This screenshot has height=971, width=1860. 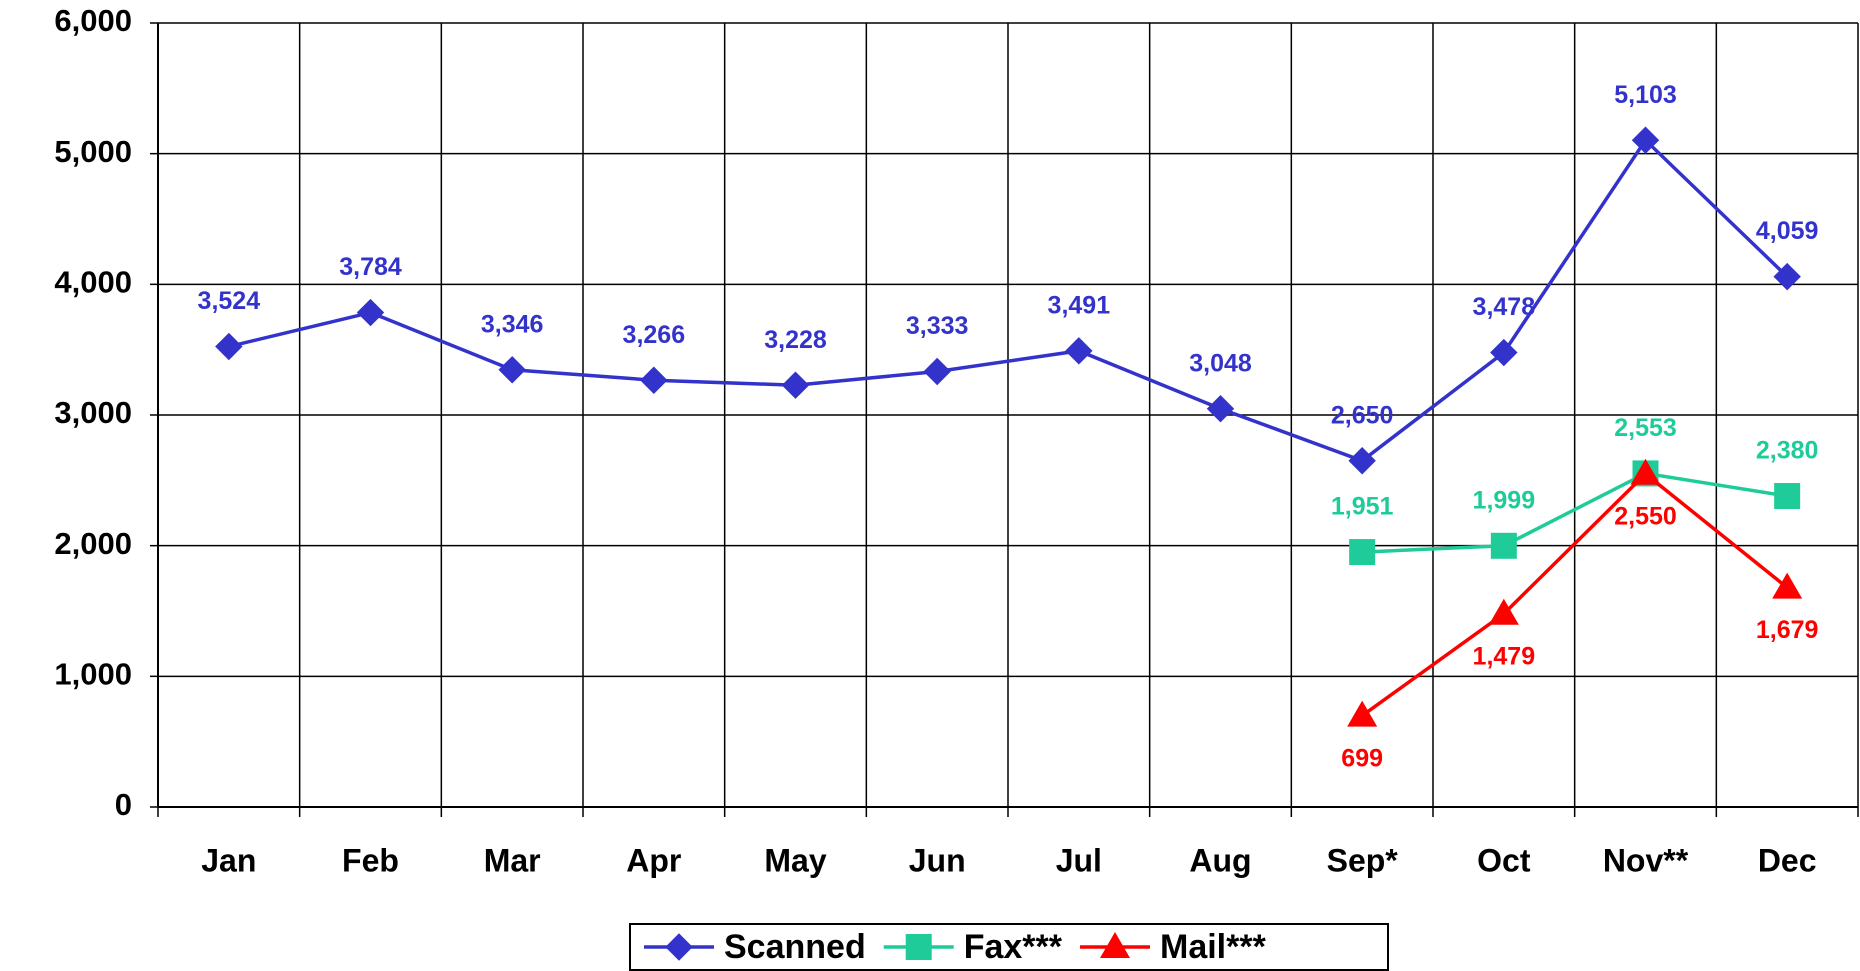 What do you see at coordinates (1645, 428) in the screenshot?
I see `data-label: 2,553` at bounding box center [1645, 428].